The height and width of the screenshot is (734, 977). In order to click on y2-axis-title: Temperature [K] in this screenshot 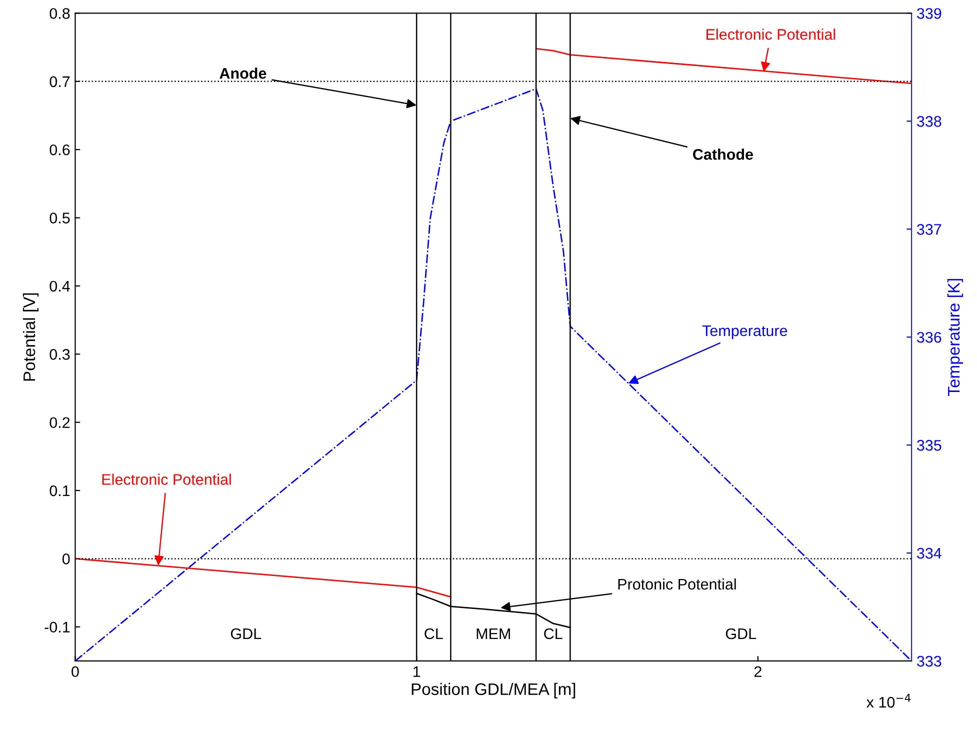, I will do `click(955, 337)`.